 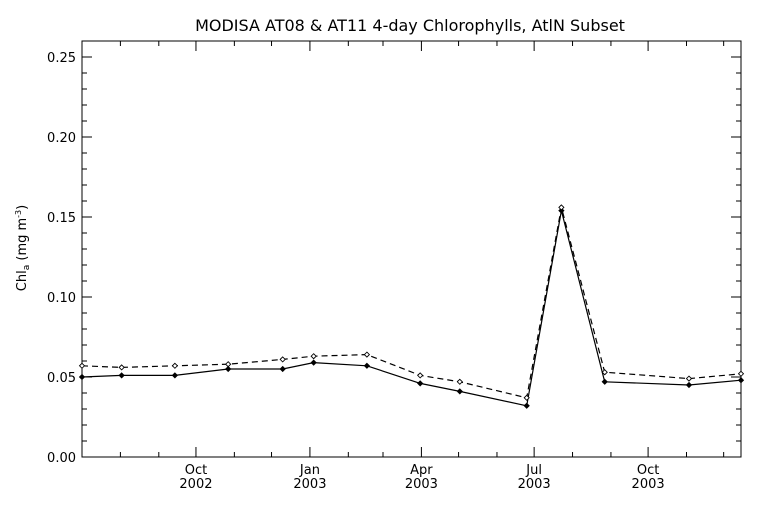 What do you see at coordinates (533, 470) in the screenshot?
I see `x-tick-label-month: Jul` at bounding box center [533, 470].